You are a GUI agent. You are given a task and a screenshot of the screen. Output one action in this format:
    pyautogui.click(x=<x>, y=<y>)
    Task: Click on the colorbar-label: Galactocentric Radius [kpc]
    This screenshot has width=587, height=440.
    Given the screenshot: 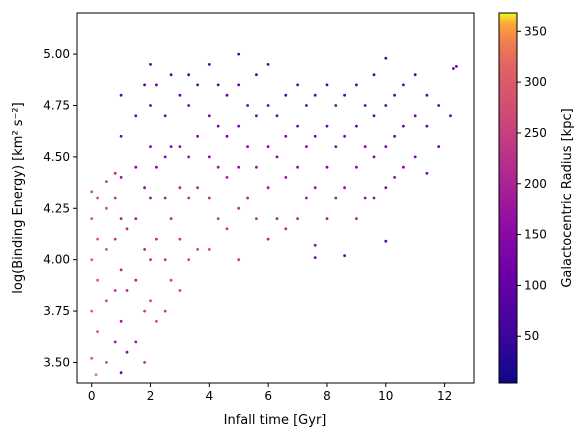 What is the action you would take?
    pyautogui.click(x=567, y=197)
    